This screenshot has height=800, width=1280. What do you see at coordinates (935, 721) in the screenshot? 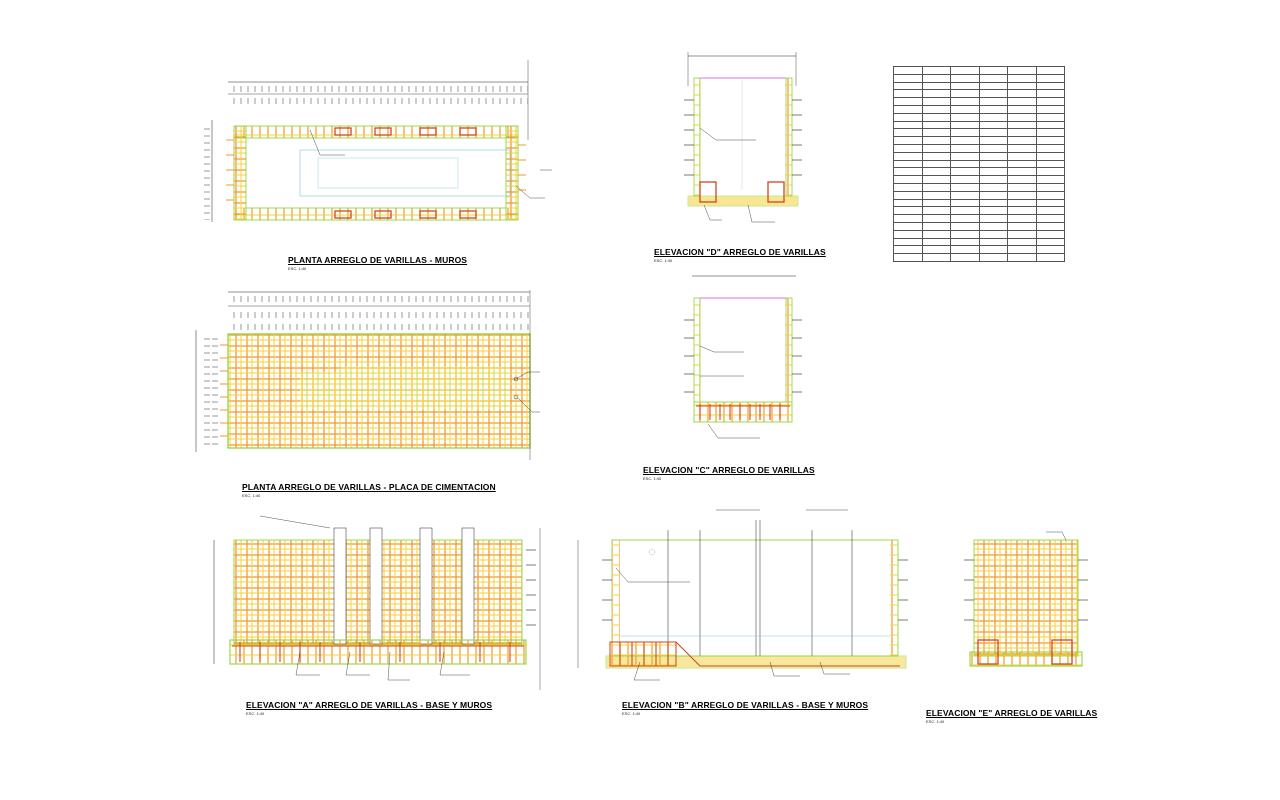
I see `scale-elevacion-e: ESC. 1:40` at bounding box center [935, 721].